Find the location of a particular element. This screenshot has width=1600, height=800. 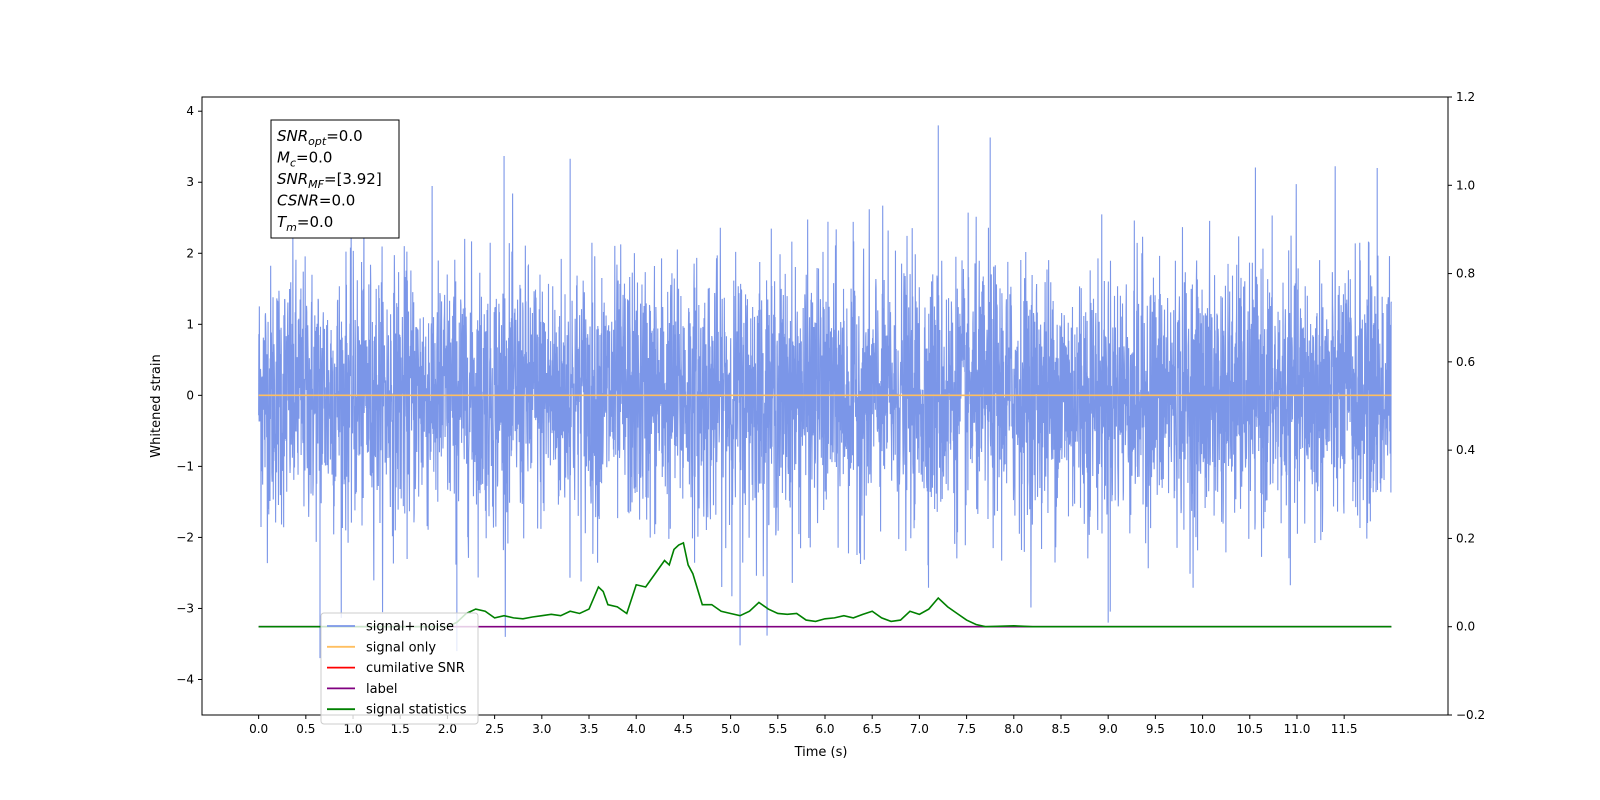

x-tick-label: 4.5 is located at coordinates (683, 729).